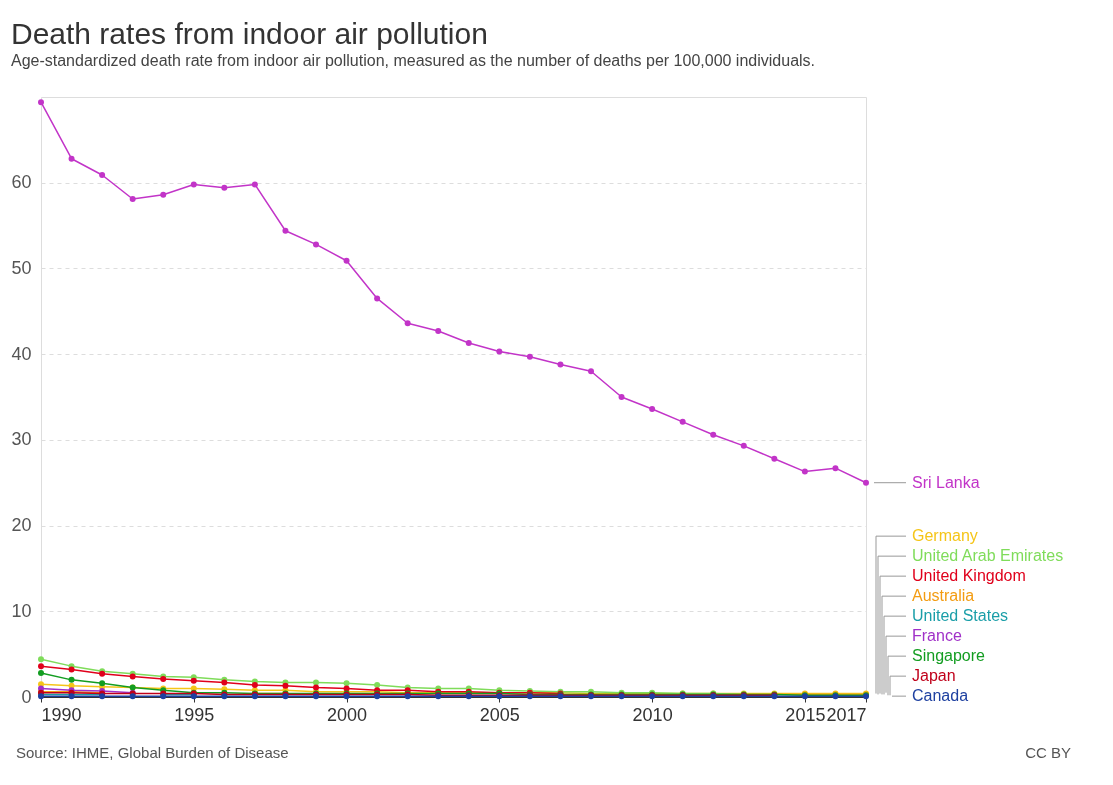 The height and width of the screenshot is (785, 1113). I want to click on y-tick-label: 20, so click(21, 525).